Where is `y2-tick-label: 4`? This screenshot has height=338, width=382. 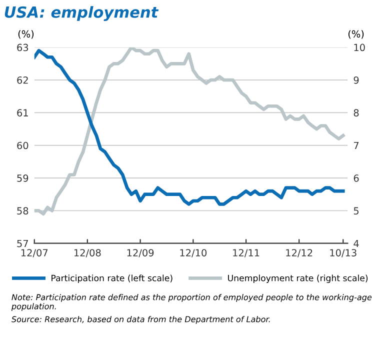 y2-tick-label: 4 is located at coordinates (356, 244).